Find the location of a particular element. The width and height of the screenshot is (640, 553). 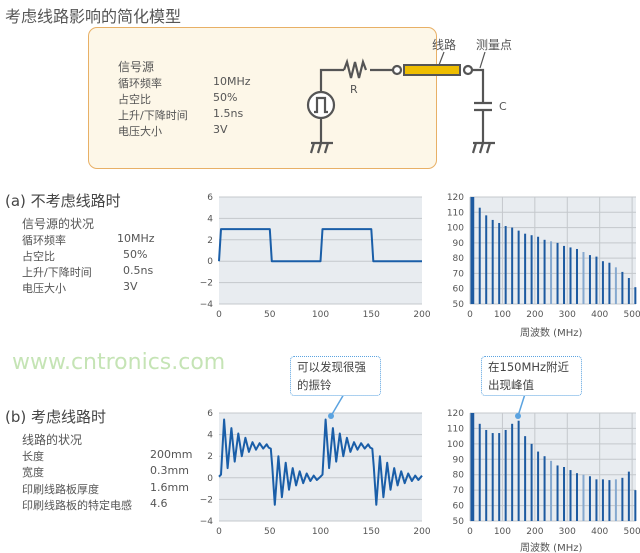

row-value: 1.5ns is located at coordinates (228, 113).